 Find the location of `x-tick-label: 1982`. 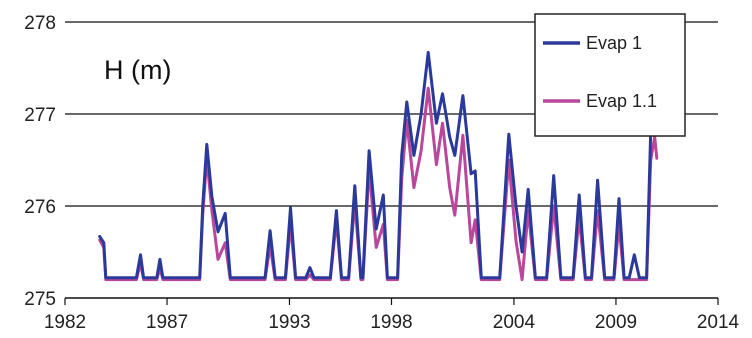

x-tick-label: 1982 is located at coordinates (65, 322).